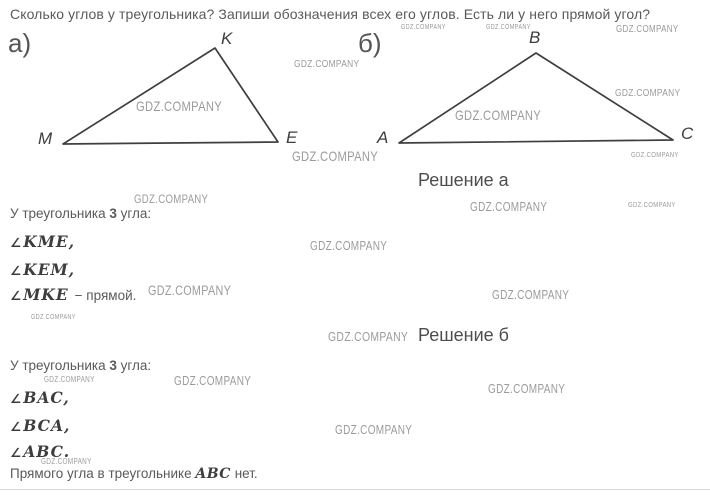  Describe the element at coordinates (46, 294) in the screenshot. I see `angle-name: MKE` at that location.